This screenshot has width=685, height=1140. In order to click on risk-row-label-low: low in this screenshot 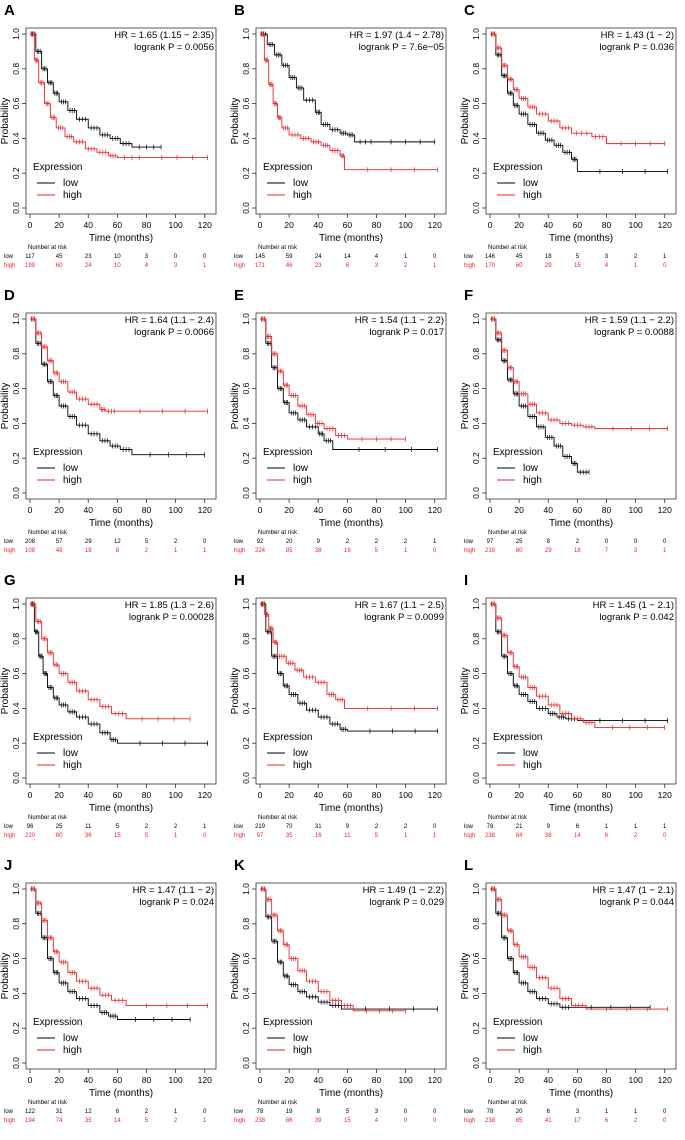, I will do `click(469, 257)`.